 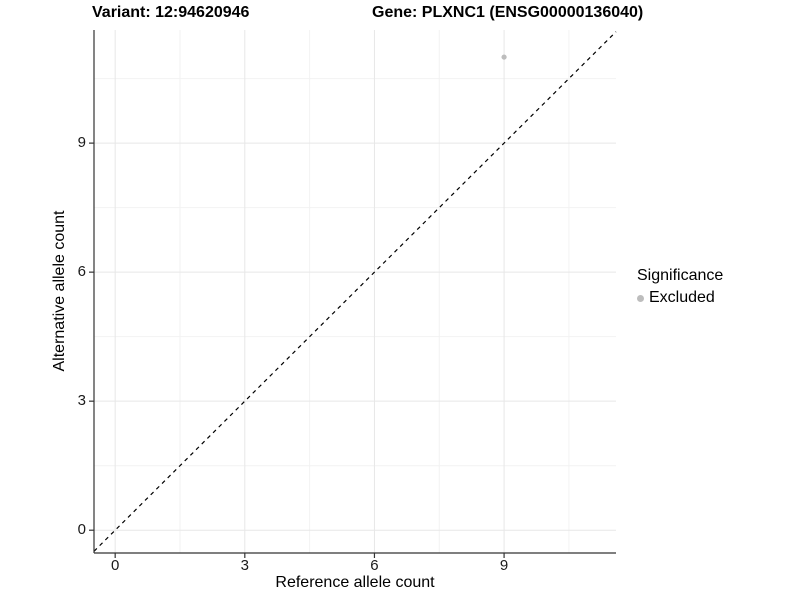 I want to click on legend-title: Significance, so click(x=680, y=275).